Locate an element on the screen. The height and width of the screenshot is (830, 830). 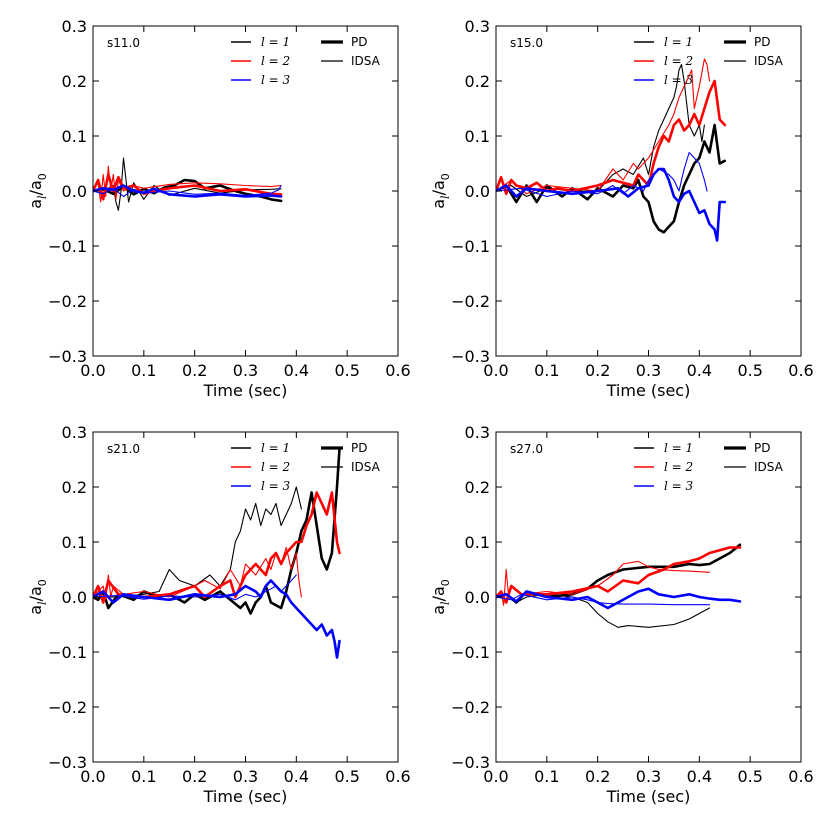
panel-title: s21.0 is located at coordinates (123, 449).